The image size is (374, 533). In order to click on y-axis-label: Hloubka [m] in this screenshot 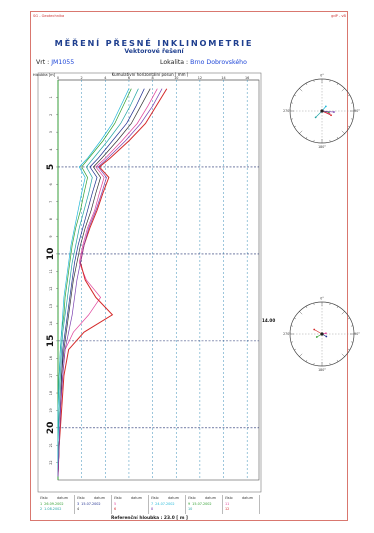, I will do `click(44, 75)`.